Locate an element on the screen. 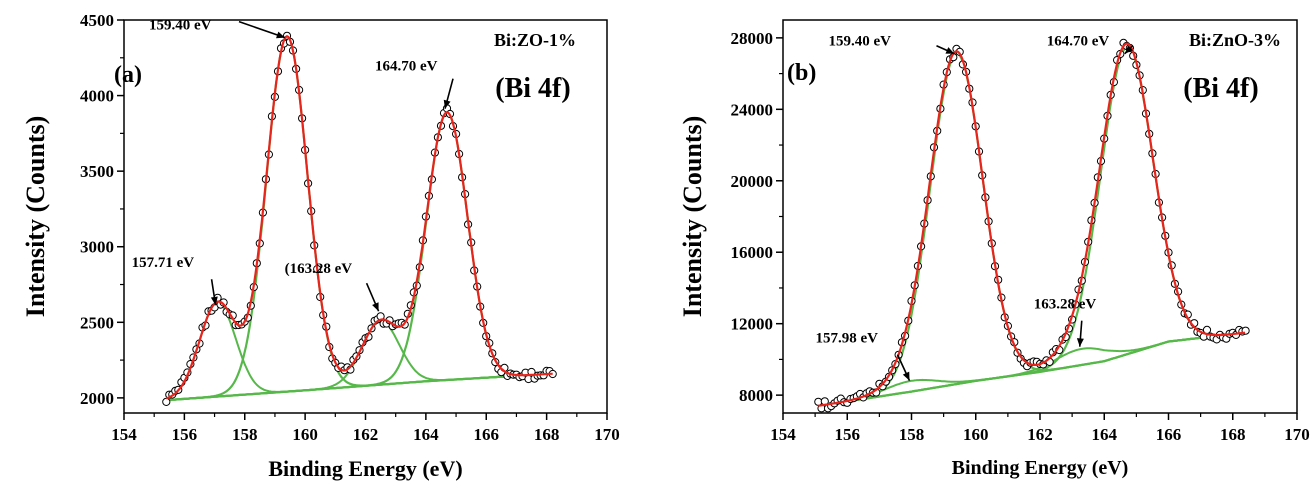 This screenshot has width=1314, height=486. y-tick-label: 20000 is located at coordinates (752, 181).